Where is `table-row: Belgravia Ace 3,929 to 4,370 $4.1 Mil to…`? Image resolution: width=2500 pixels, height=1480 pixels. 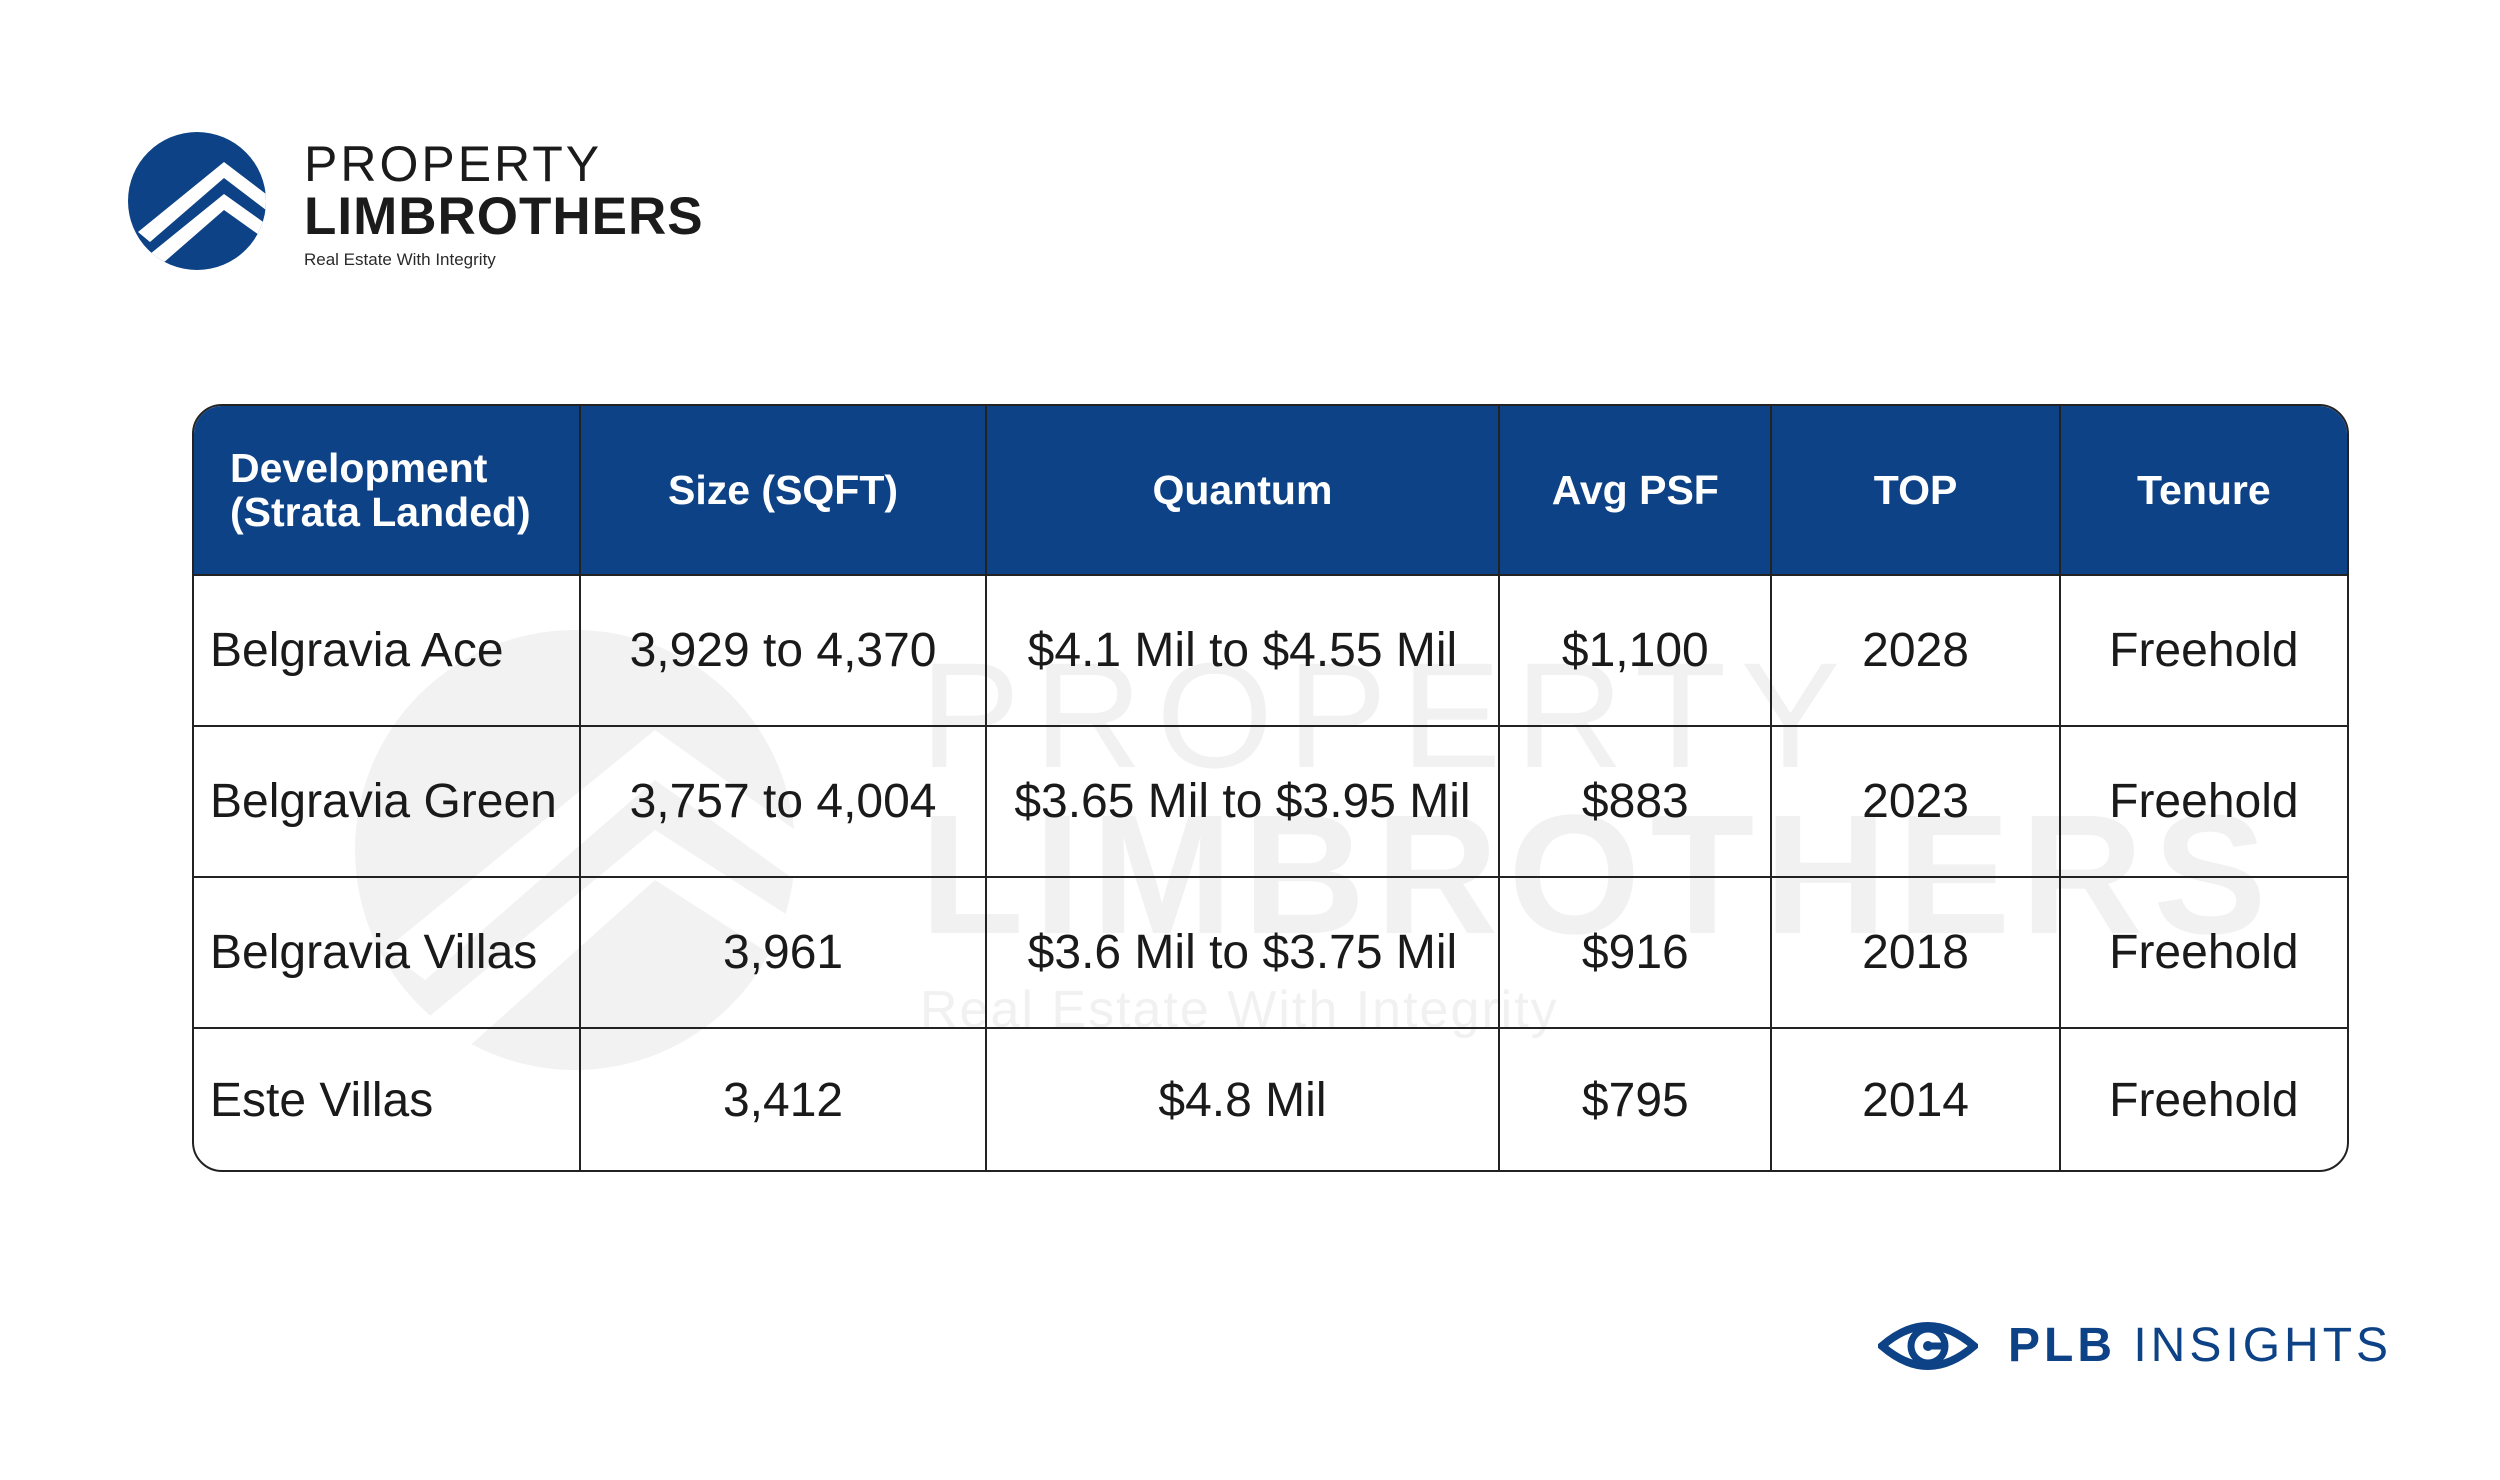 table-row: Belgravia Ace 3,929 to 4,370 $4.1 Mil to… is located at coordinates (1270, 650).